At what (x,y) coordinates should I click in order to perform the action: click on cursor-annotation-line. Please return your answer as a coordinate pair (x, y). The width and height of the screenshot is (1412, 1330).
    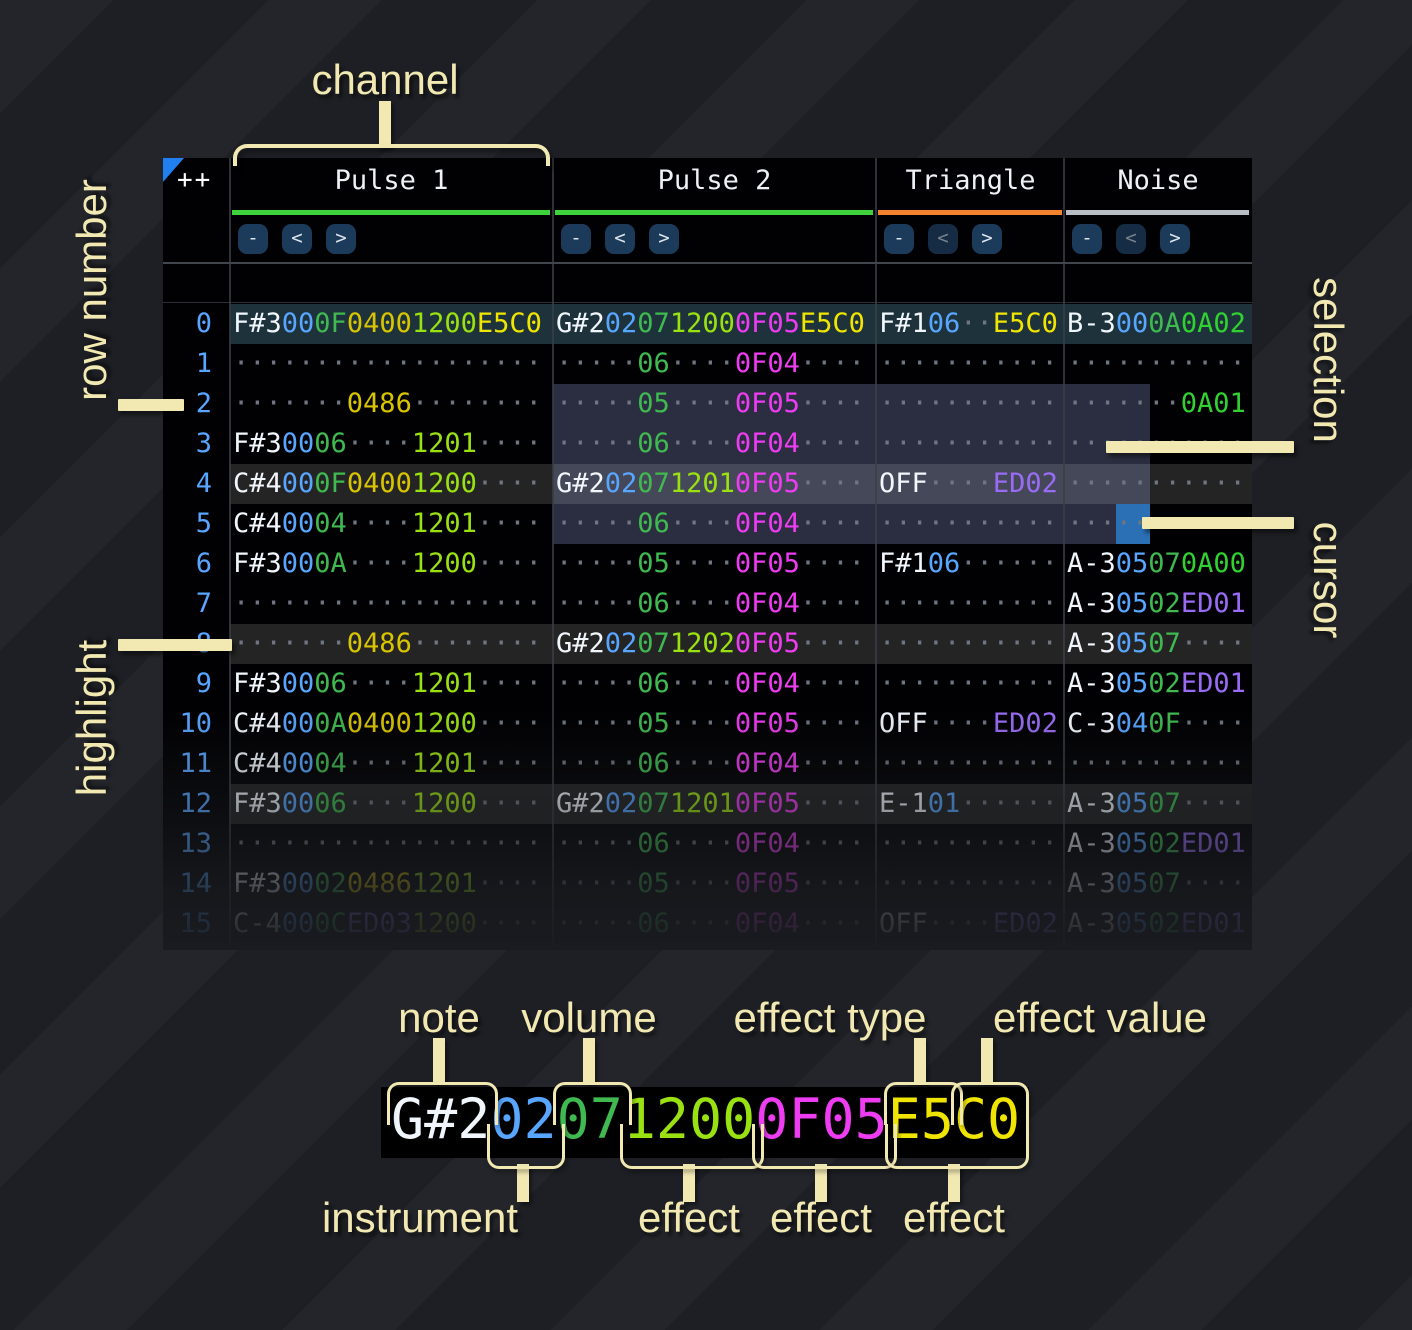
    Looking at the image, I should click on (1218, 523).